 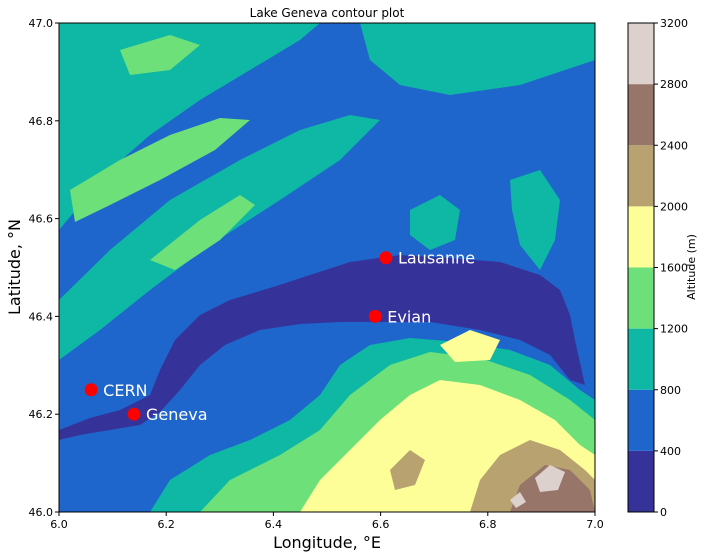 What do you see at coordinates (327, 13) in the screenshot?
I see `chart-title: Lake Geneva contour plot` at bounding box center [327, 13].